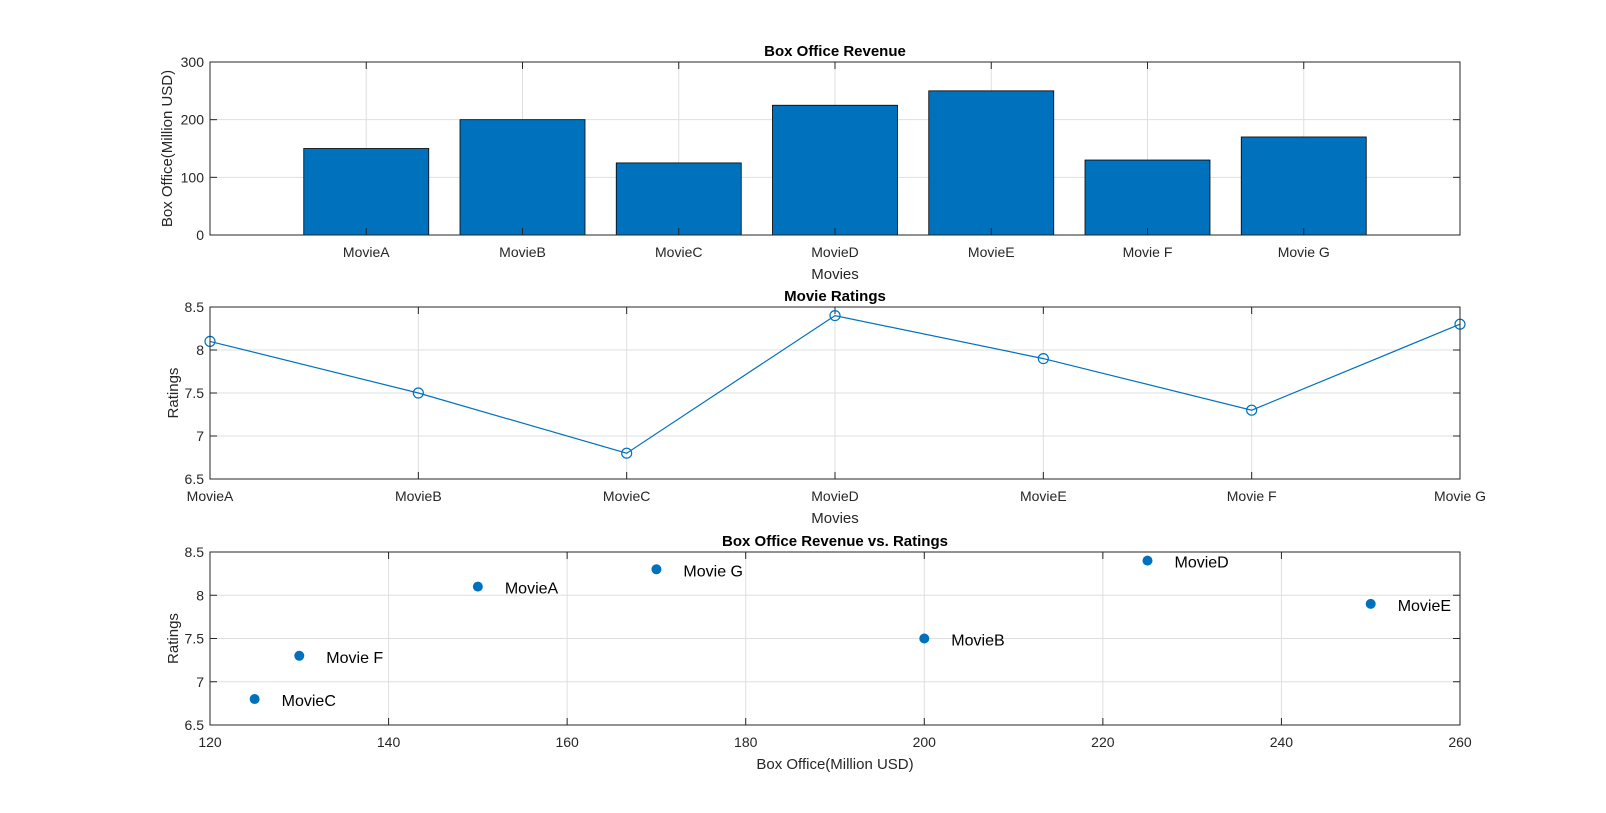 This screenshot has width=1606, height=813. Describe the element at coordinates (522, 177) in the screenshot. I see `bar-movieb` at that location.